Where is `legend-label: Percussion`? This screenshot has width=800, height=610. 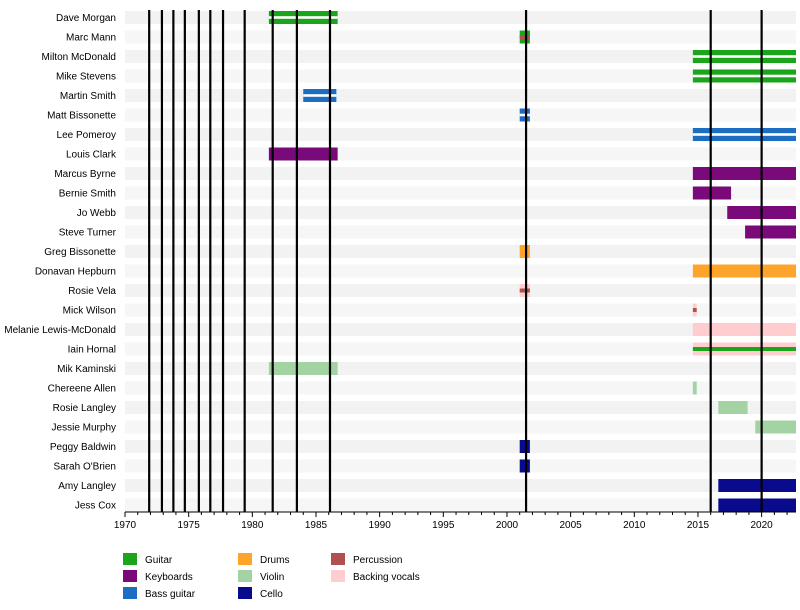 legend-label: Percussion is located at coordinates (377, 560).